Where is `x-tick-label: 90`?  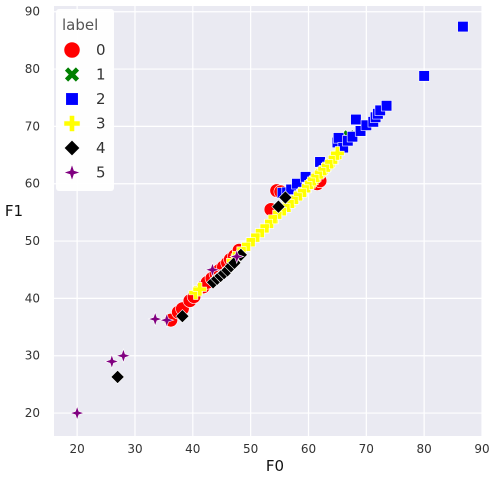 x-tick-label: 90 is located at coordinates (481, 449).